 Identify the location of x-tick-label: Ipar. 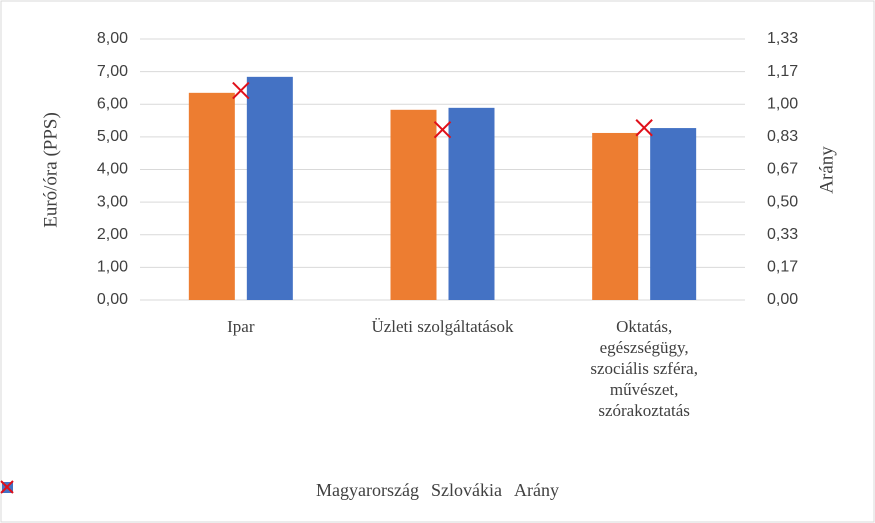
(241, 326).